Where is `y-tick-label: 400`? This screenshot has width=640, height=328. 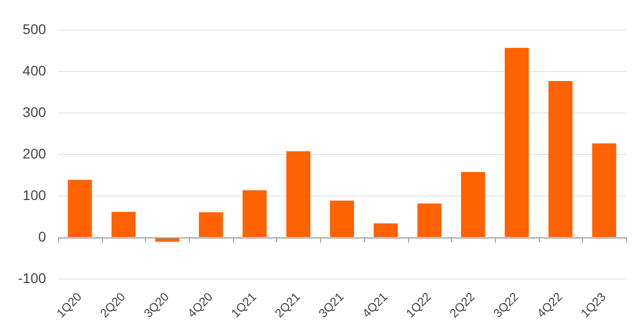
y-tick-label: 400 is located at coordinates (34, 70).